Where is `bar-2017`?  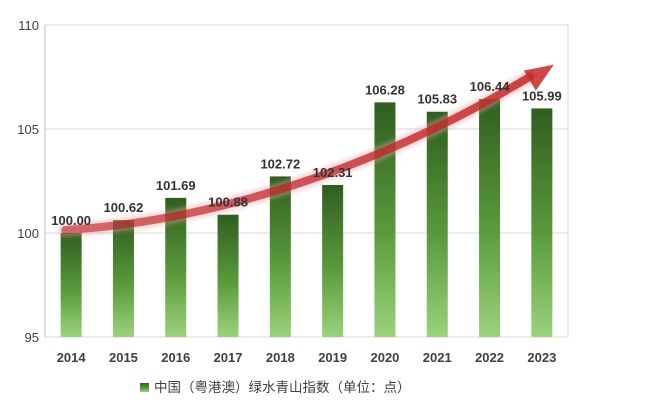
bar-2017 is located at coordinates (228, 275).